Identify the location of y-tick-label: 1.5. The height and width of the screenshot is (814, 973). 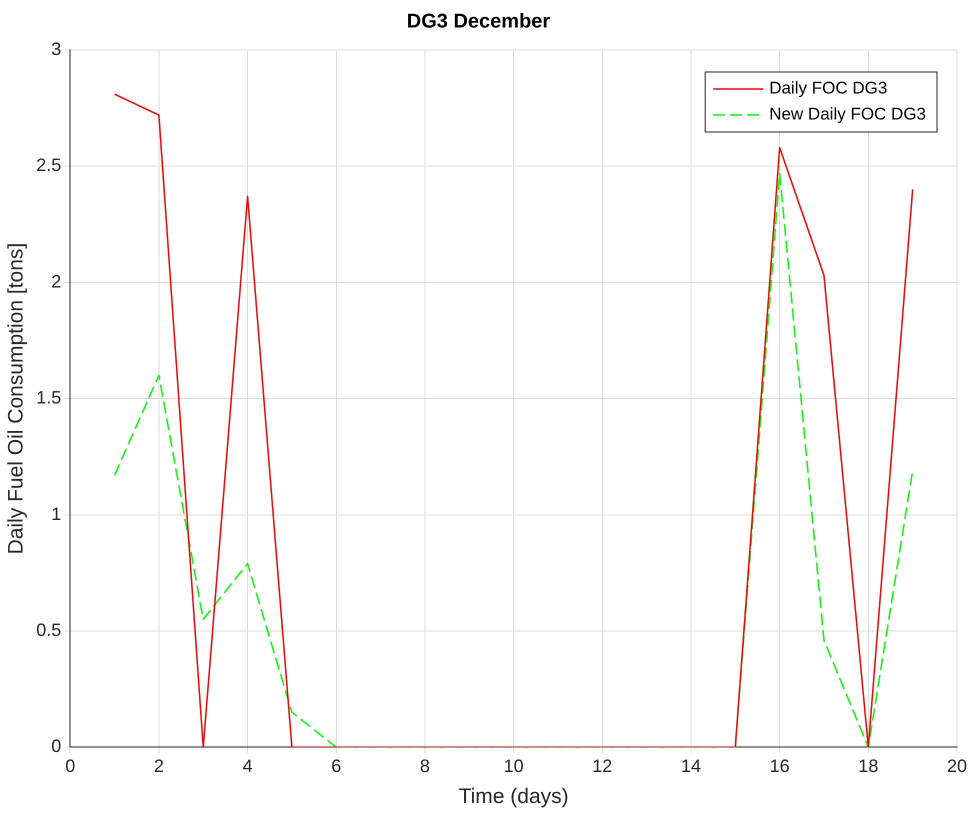
(49, 398).